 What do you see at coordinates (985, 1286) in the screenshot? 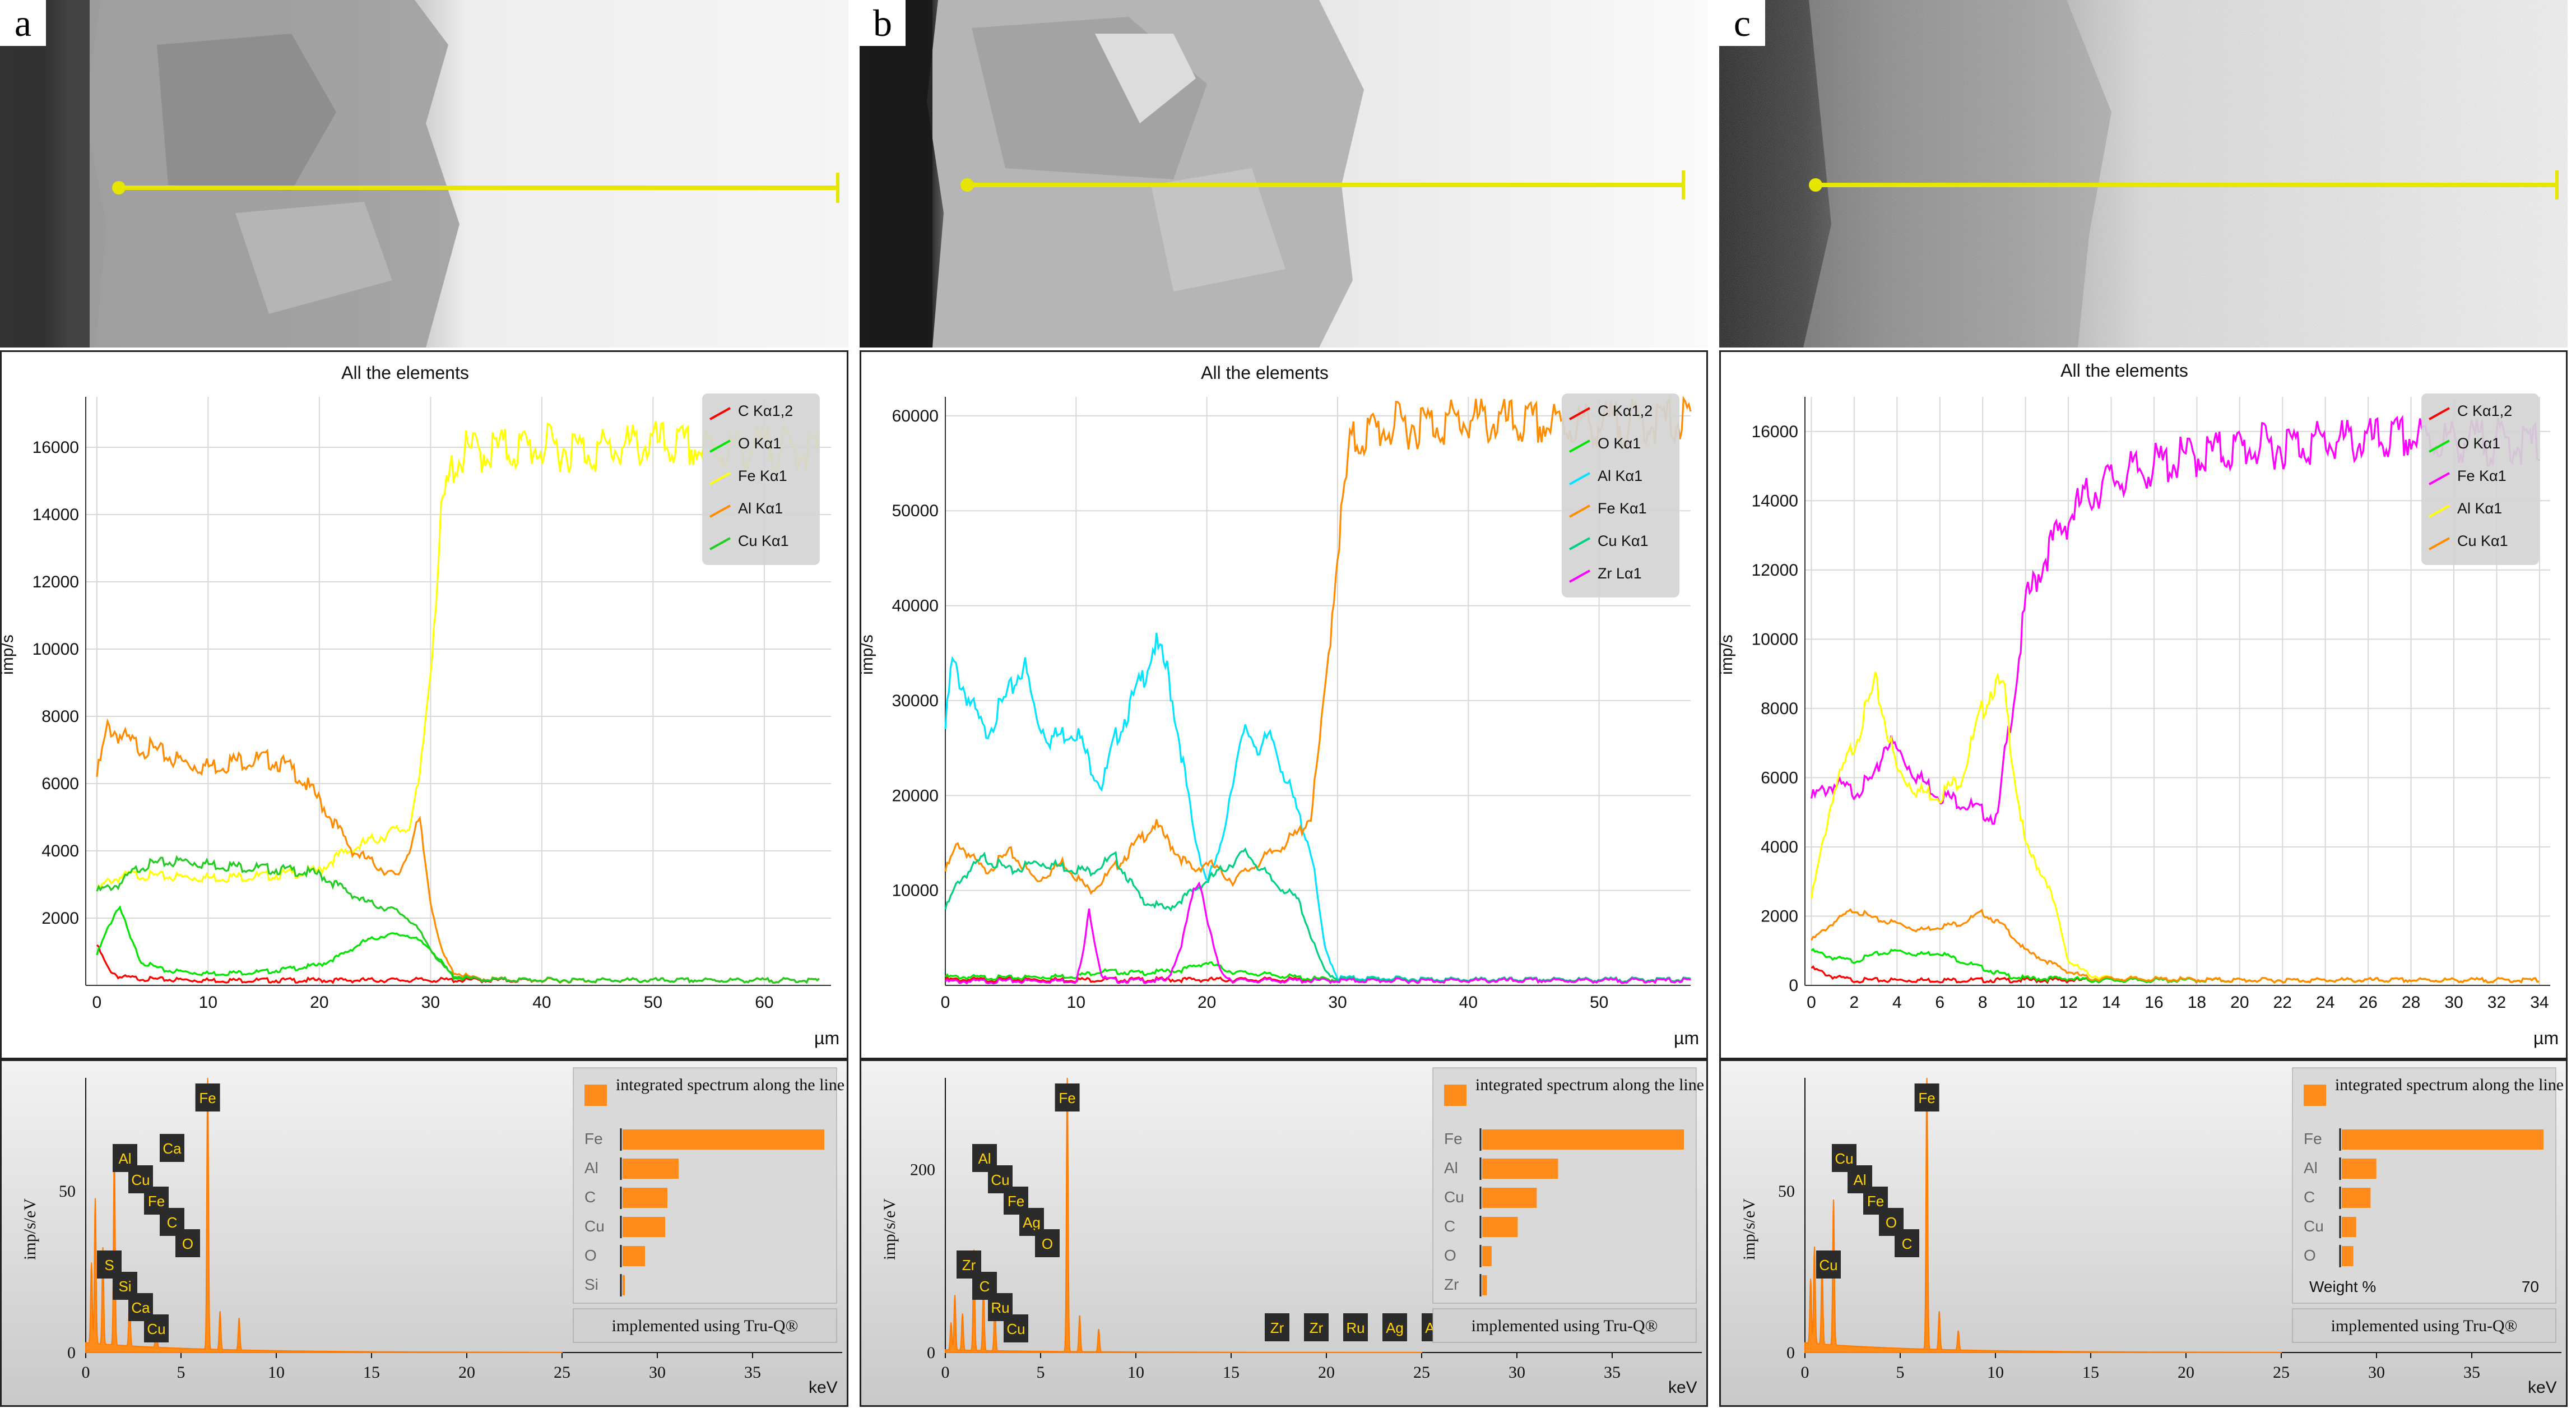
I see `peak-tag-label: C` at bounding box center [985, 1286].